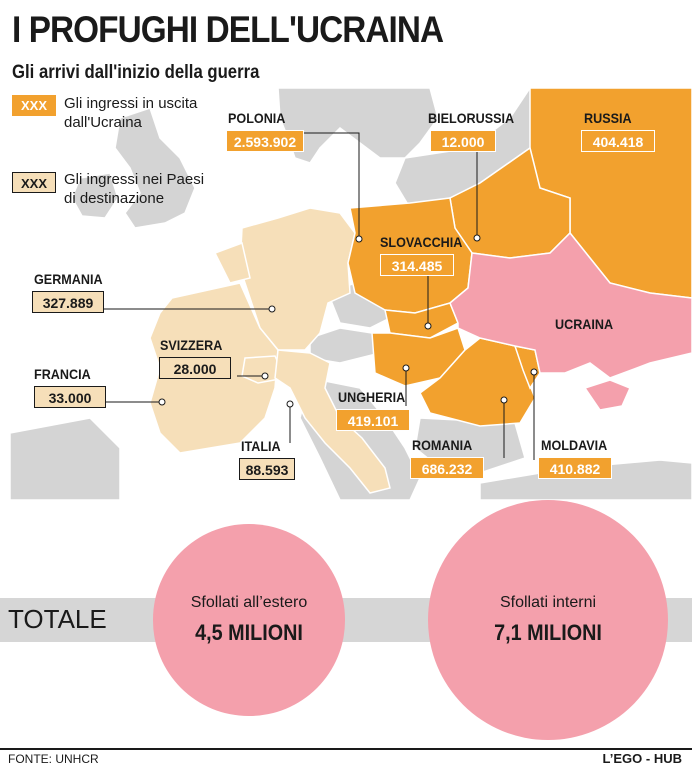 The height and width of the screenshot is (768, 692). I want to click on legend-label-outflow: Gli ingressi in uscita dall'Ucraina, so click(131, 113).